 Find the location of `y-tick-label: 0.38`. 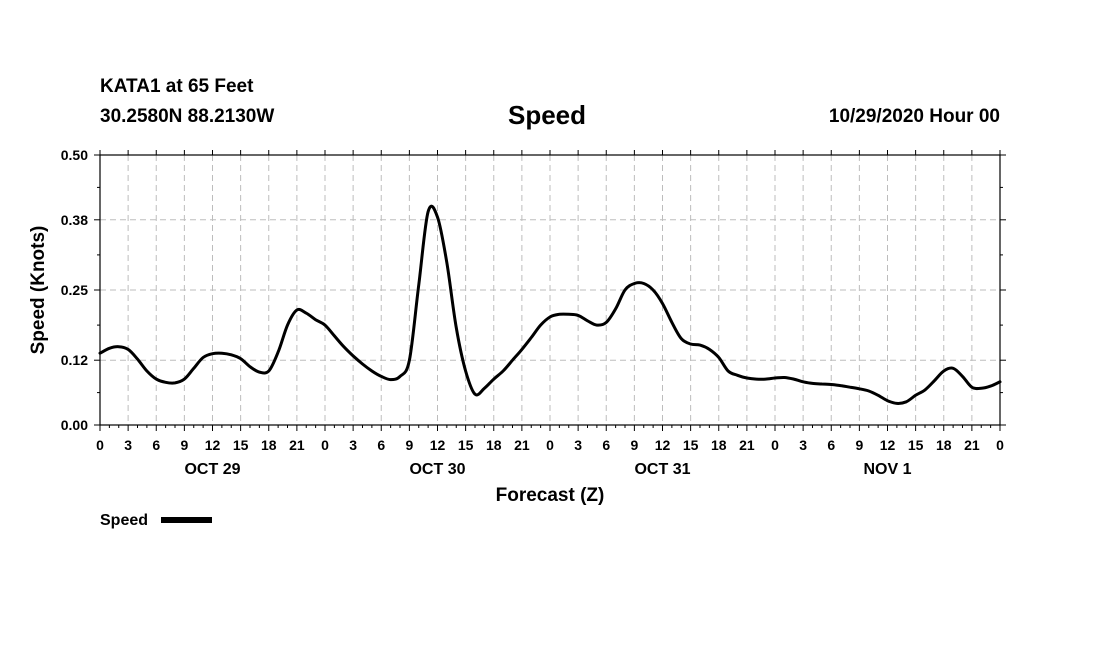

y-tick-label: 0.38 is located at coordinates (74, 220).